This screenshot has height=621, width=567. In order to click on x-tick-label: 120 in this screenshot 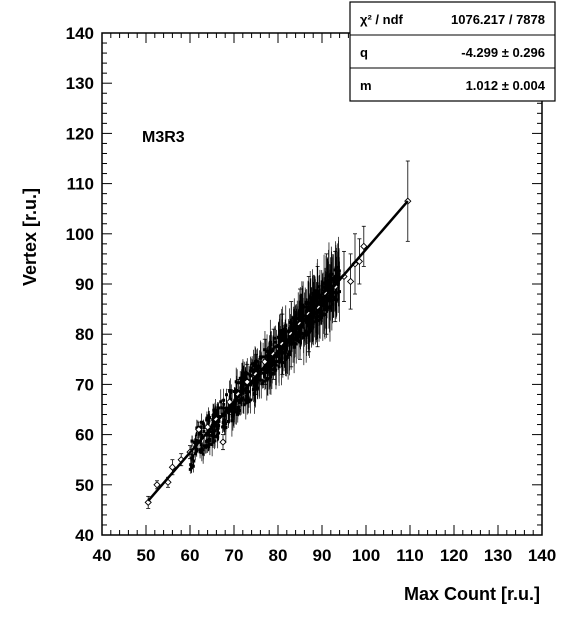, I will do `click(454, 555)`.